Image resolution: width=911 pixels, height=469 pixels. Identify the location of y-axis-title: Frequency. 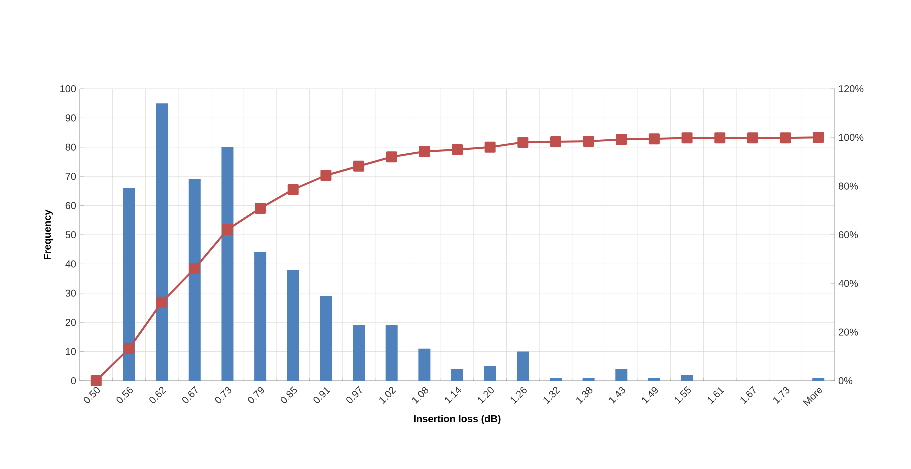
(49, 235).